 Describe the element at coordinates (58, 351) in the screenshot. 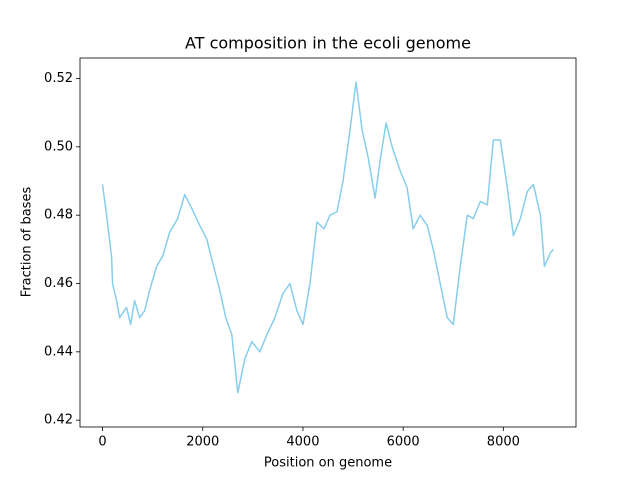

I see `y-tick-label: 0.44` at that location.